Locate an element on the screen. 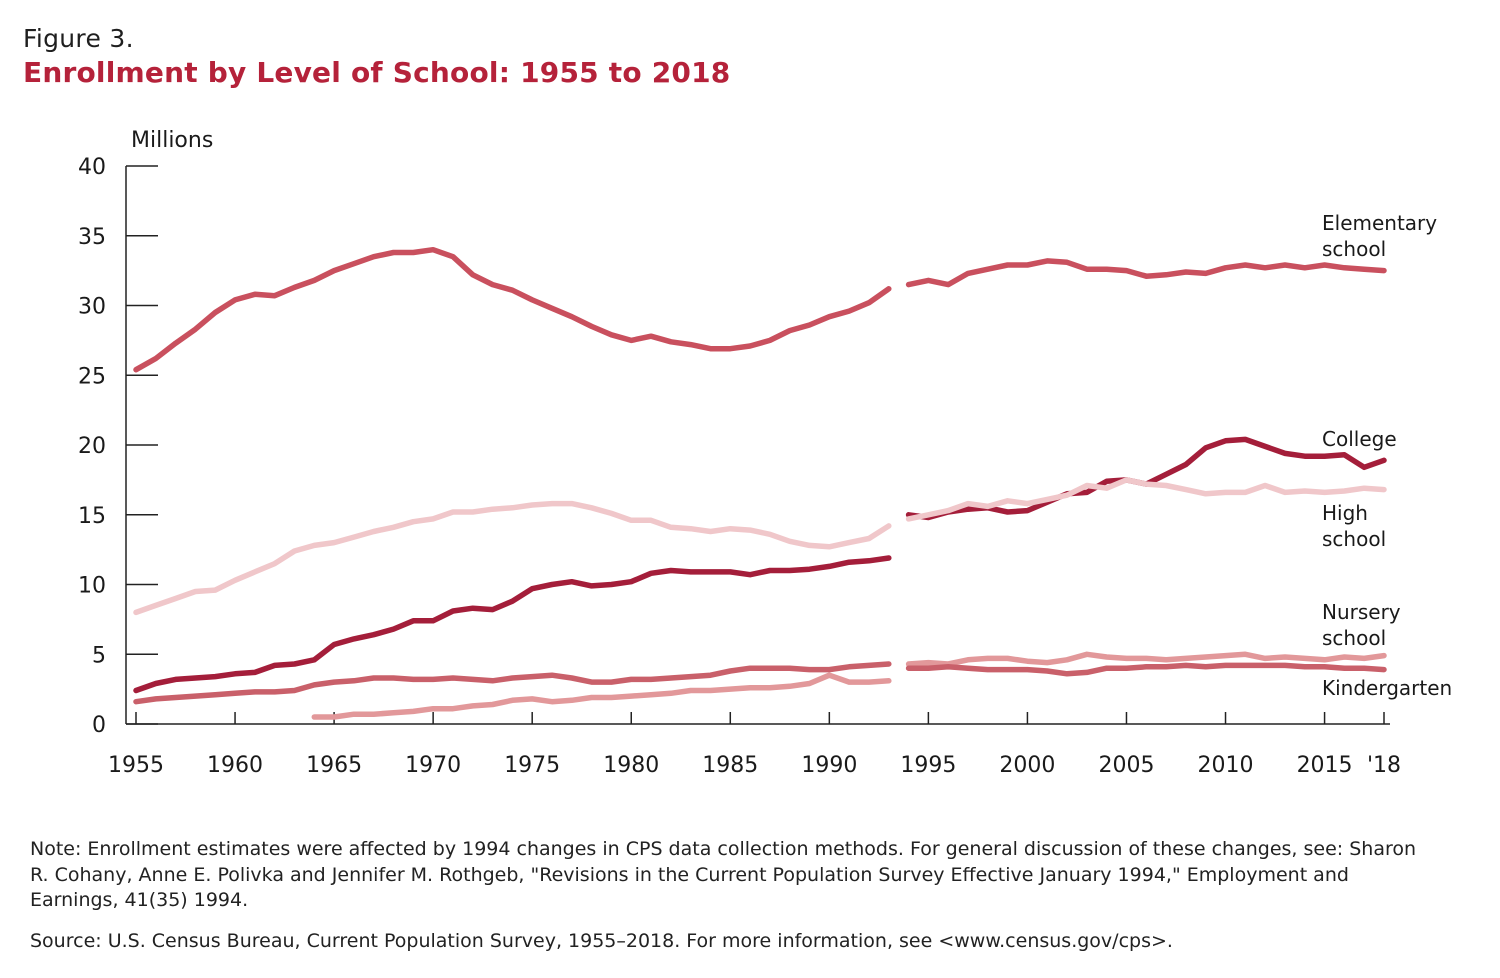 The height and width of the screenshot is (978, 1500). x-tick-label: 1960 is located at coordinates (235, 765).